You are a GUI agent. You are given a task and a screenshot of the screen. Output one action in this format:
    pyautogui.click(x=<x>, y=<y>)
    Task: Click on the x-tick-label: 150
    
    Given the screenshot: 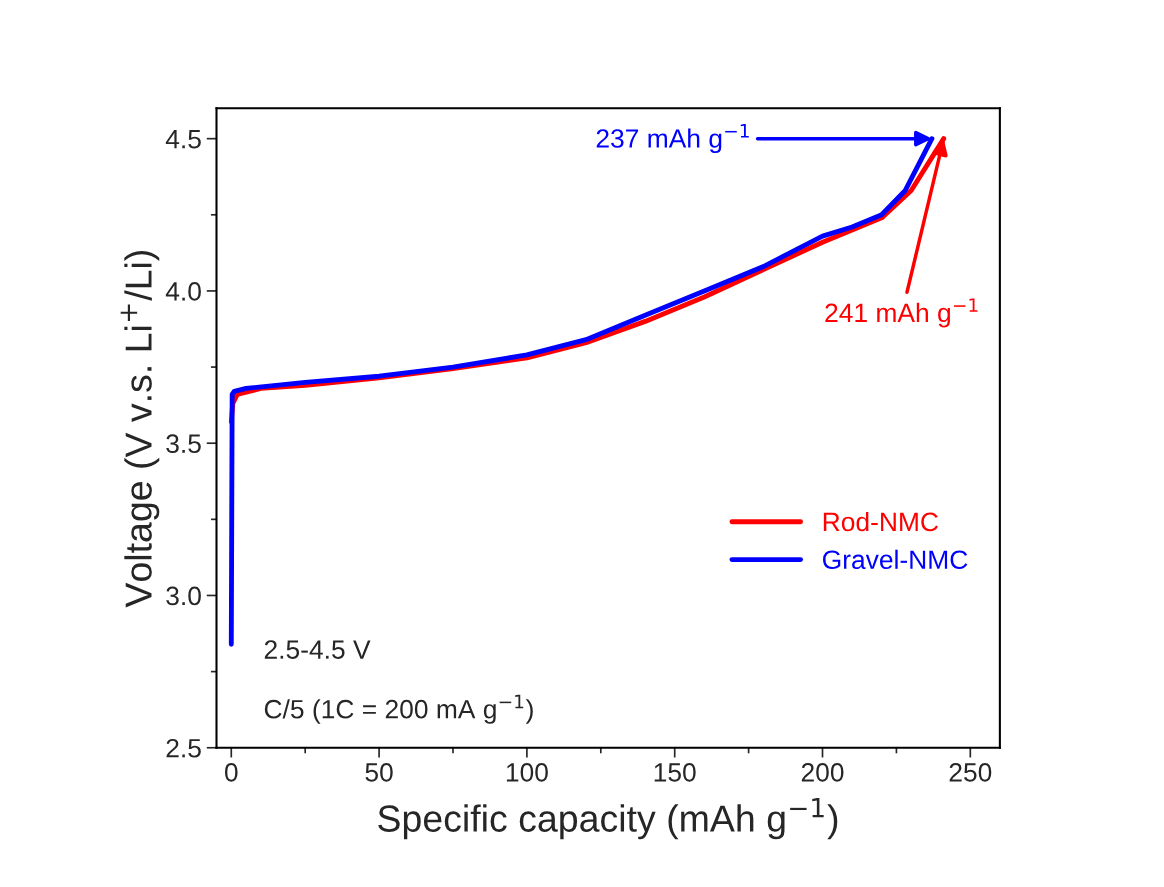 What is the action you would take?
    pyautogui.click(x=675, y=772)
    